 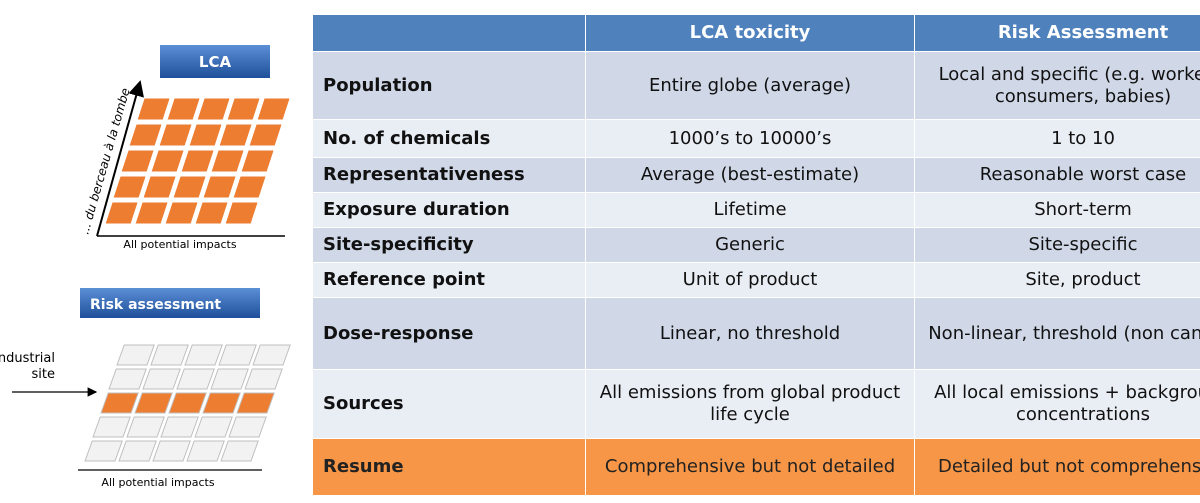 I want to click on table-cell: Comprehensive but not detailed, so click(x=750, y=467).